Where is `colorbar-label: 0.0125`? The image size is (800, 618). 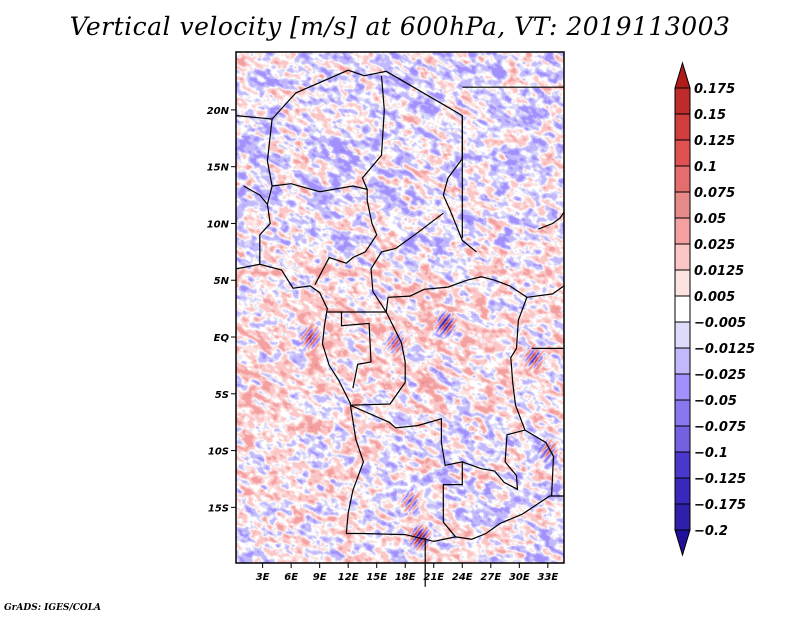
colorbar-label: 0.0125 is located at coordinates (719, 271).